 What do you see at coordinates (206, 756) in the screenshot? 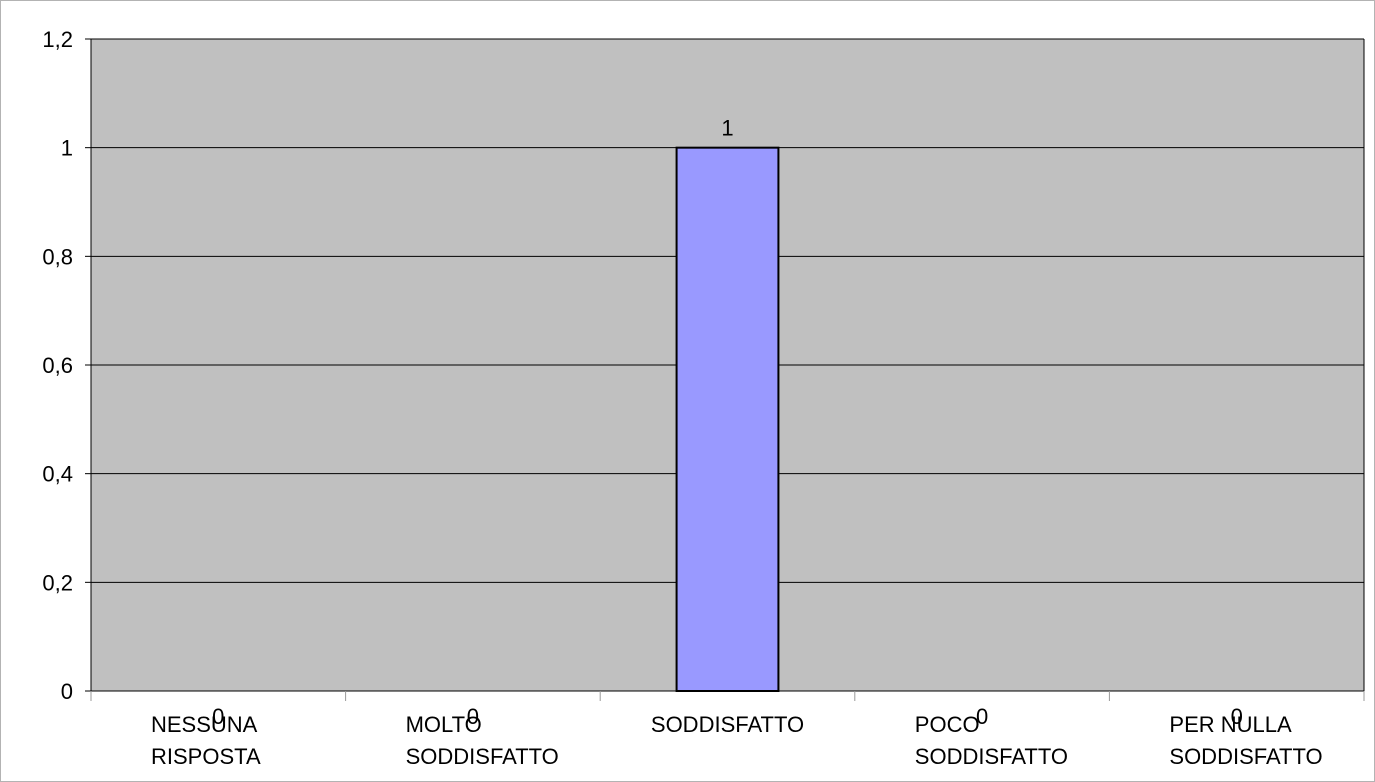
I see `x-category-label: RISPOSTA` at bounding box center [206, 756].